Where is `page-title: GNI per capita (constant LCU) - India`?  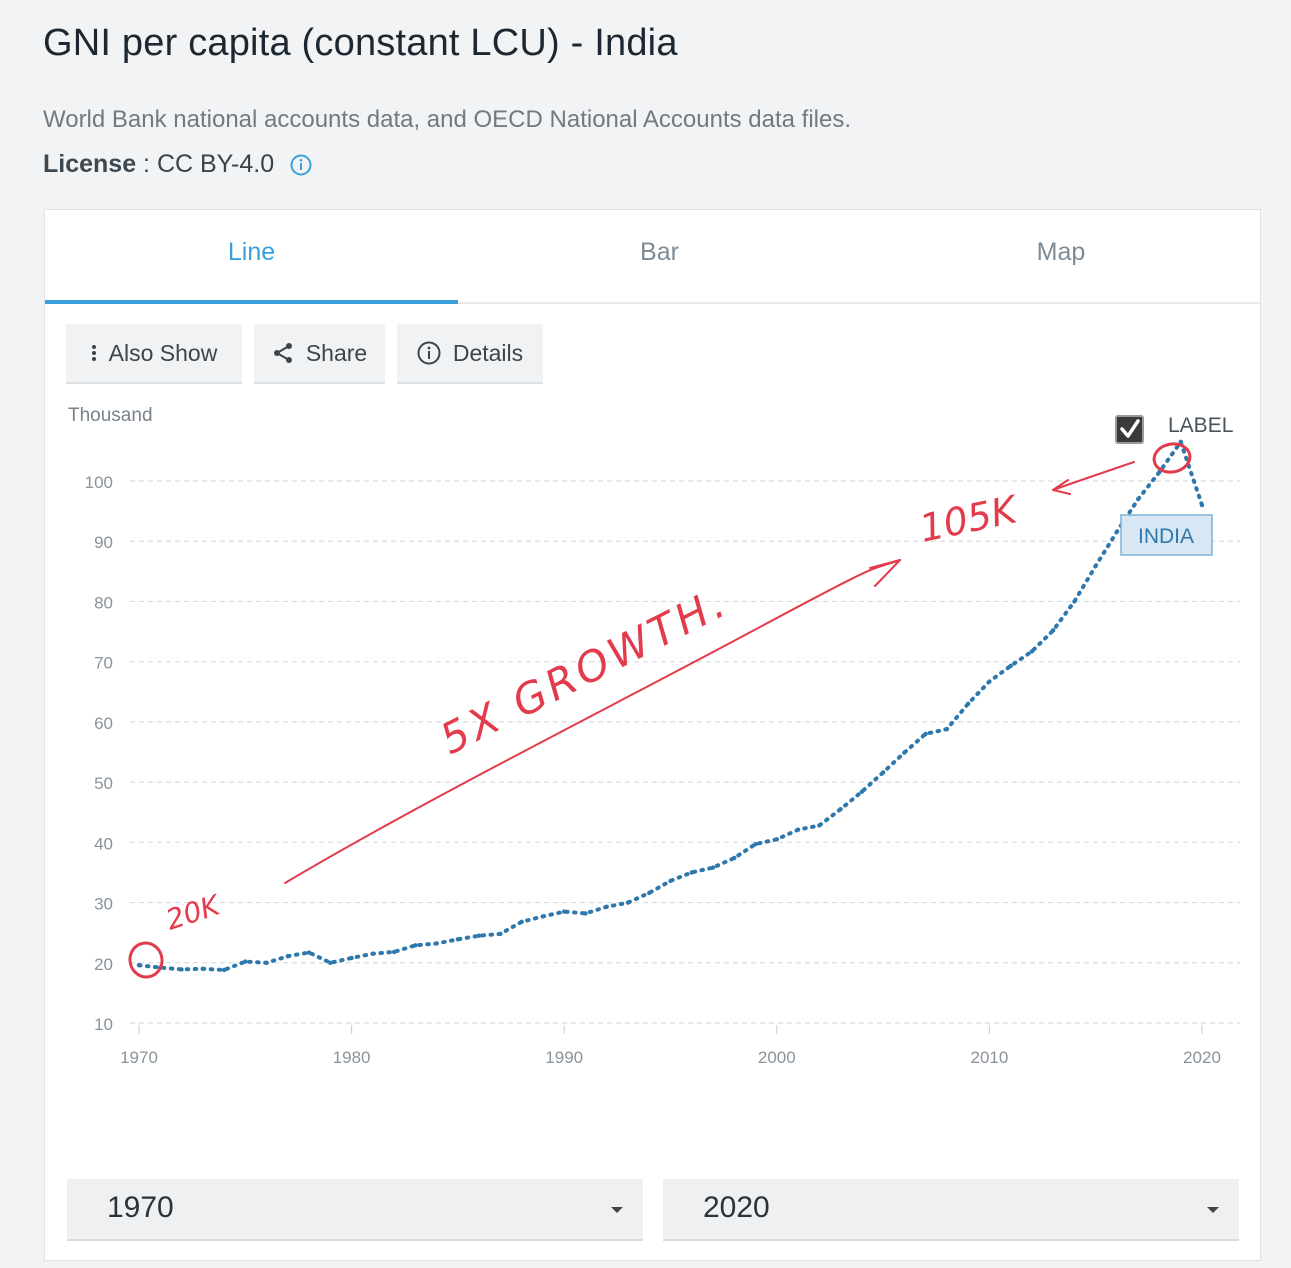 page-title: GNI per capita (constant LCU) - India is located at coordinates (360, 43).